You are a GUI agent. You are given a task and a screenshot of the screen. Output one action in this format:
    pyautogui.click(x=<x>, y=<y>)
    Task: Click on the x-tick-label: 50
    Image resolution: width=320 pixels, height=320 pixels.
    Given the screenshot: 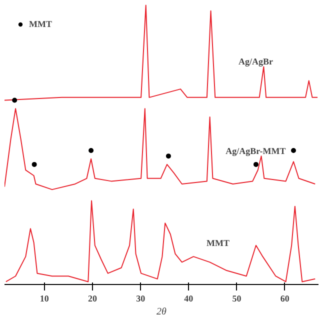 What is the action you would take?
    pyautogui.click(x=237, y=299)
    